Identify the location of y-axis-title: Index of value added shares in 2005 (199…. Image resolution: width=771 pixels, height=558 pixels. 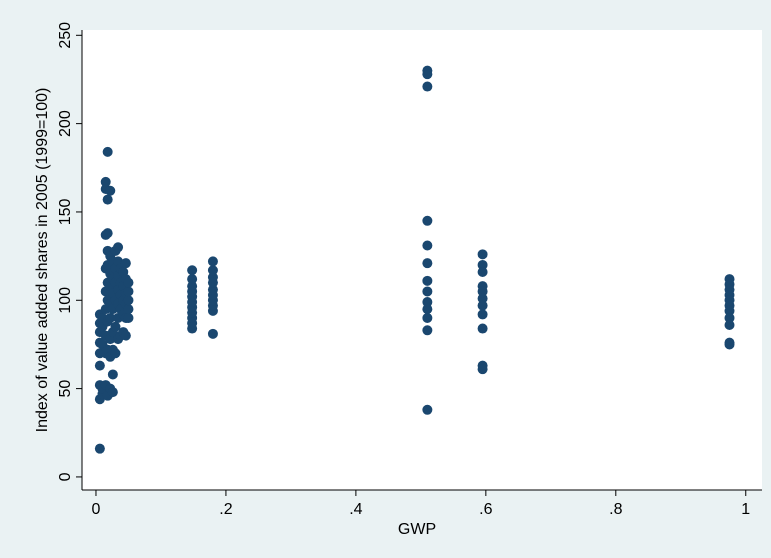
(42, 260).